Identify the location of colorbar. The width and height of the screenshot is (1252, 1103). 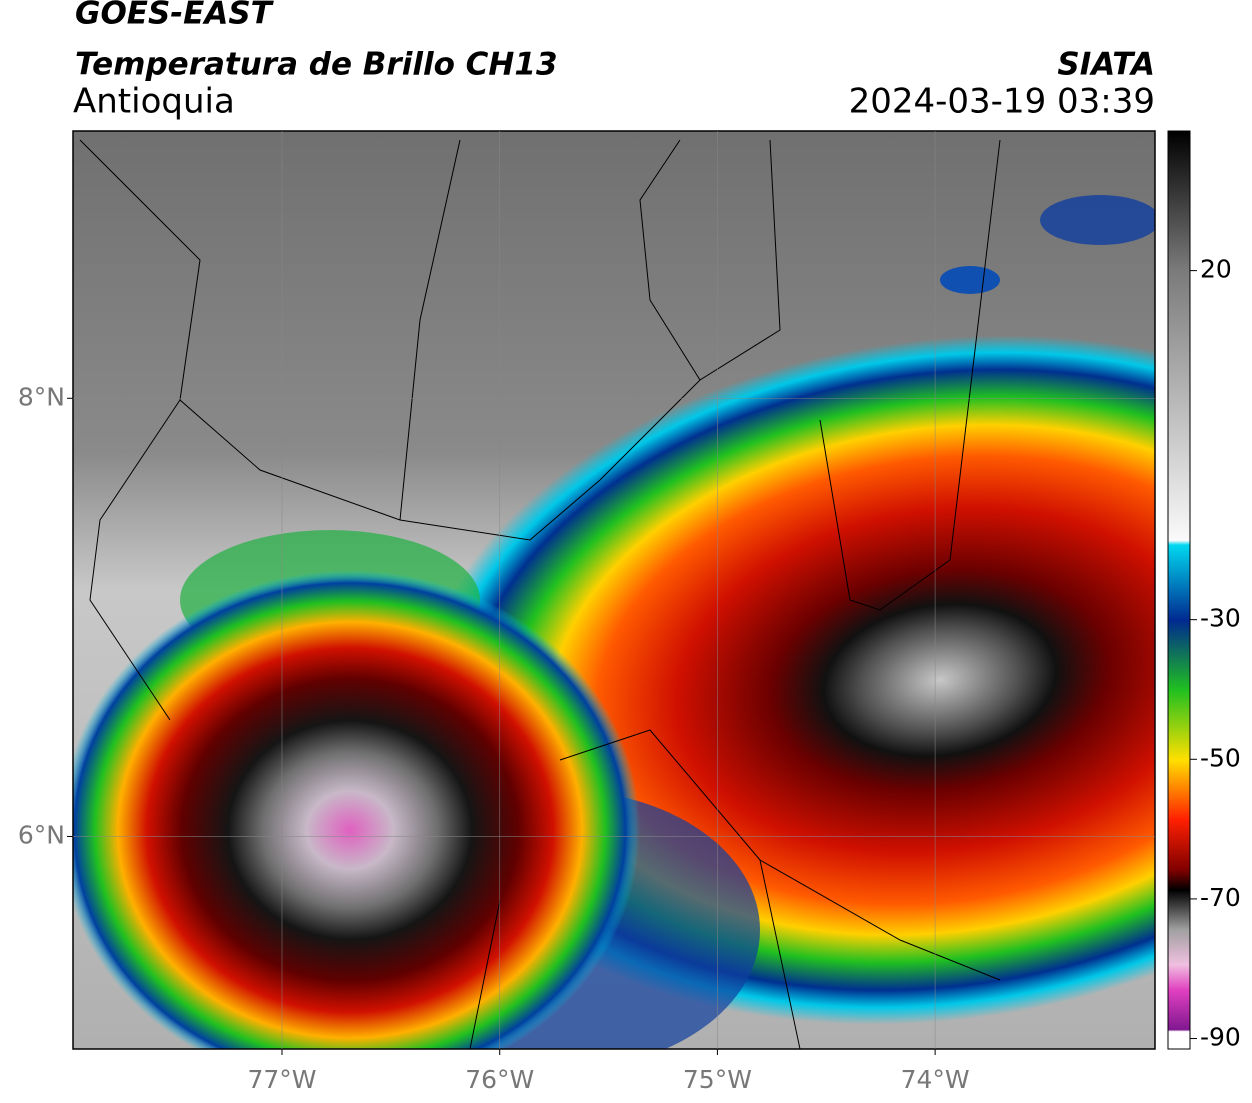
(1179, 590).